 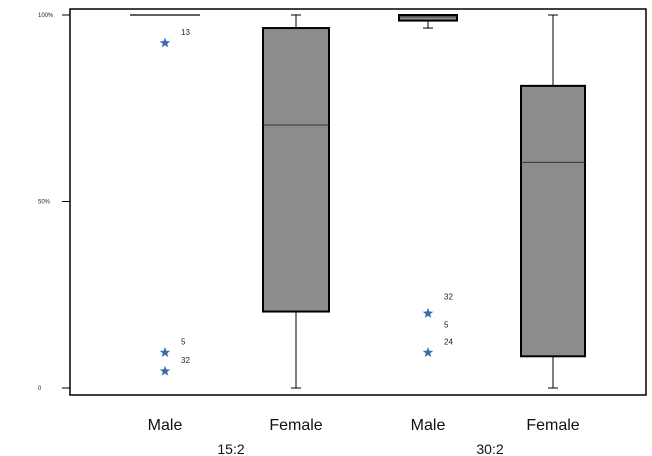 What do you see at coordinates (185, 32) in the screenshot?
I see `outlier-label: 13` at bounding box center [185, 32].